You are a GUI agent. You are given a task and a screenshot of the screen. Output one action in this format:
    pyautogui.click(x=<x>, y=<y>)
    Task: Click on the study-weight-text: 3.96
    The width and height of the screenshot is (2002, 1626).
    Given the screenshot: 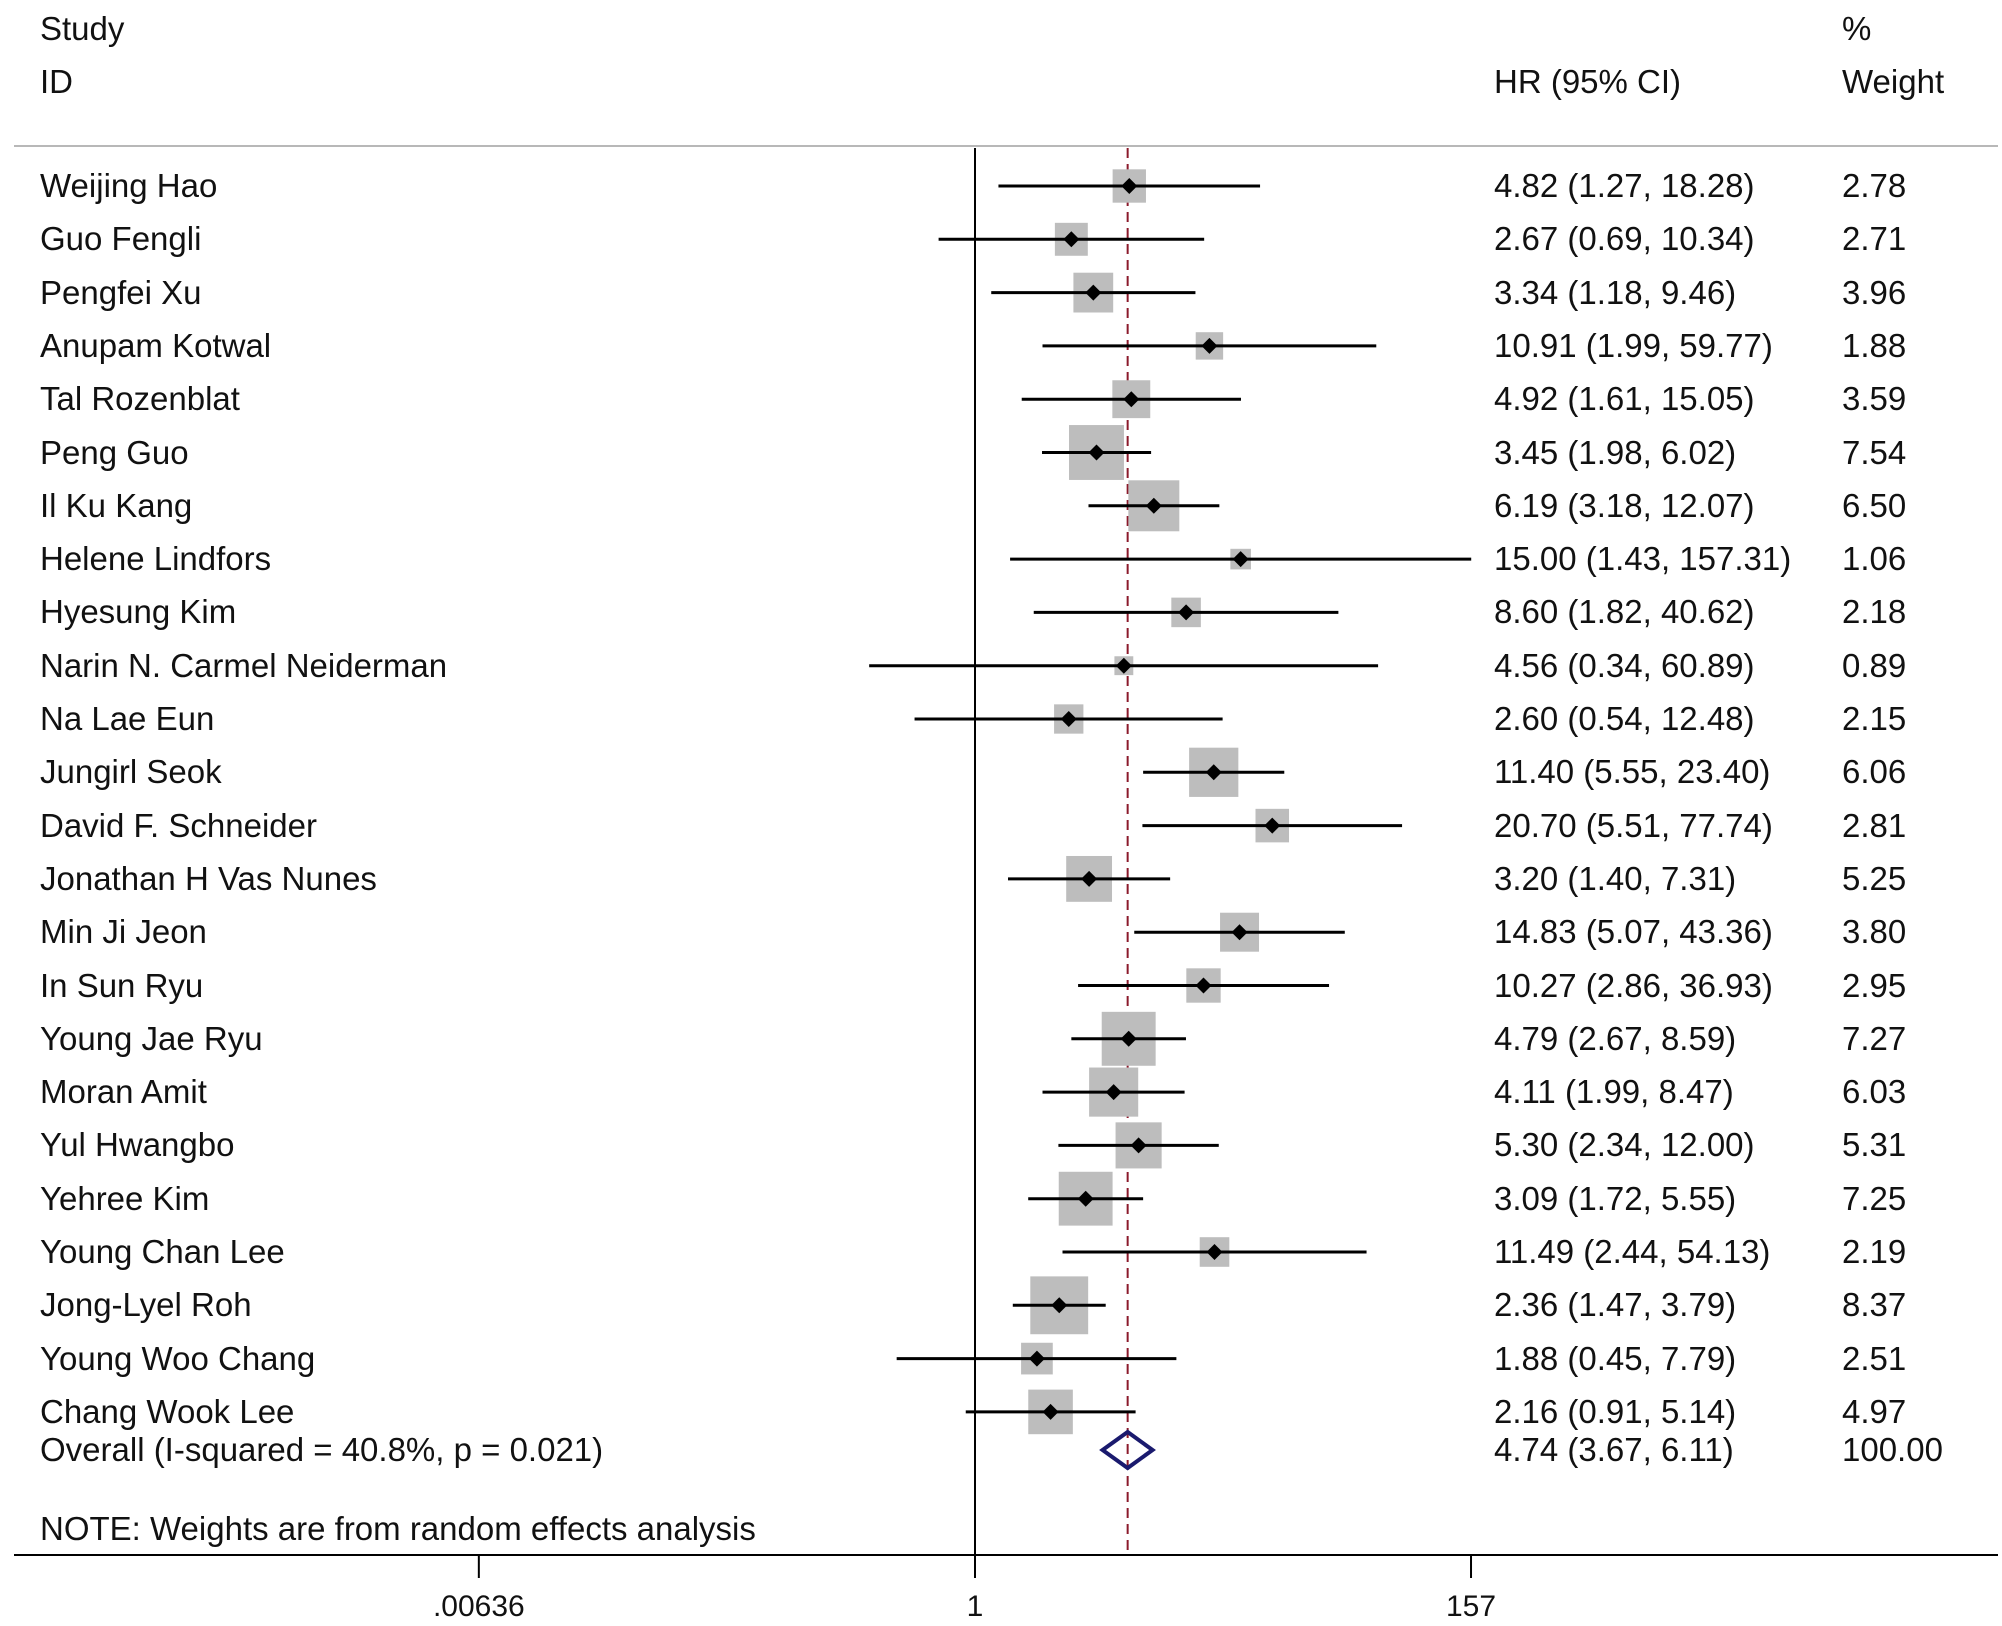 What is the action you would take?
    pyautogui.click(x=1874, y=292)
    